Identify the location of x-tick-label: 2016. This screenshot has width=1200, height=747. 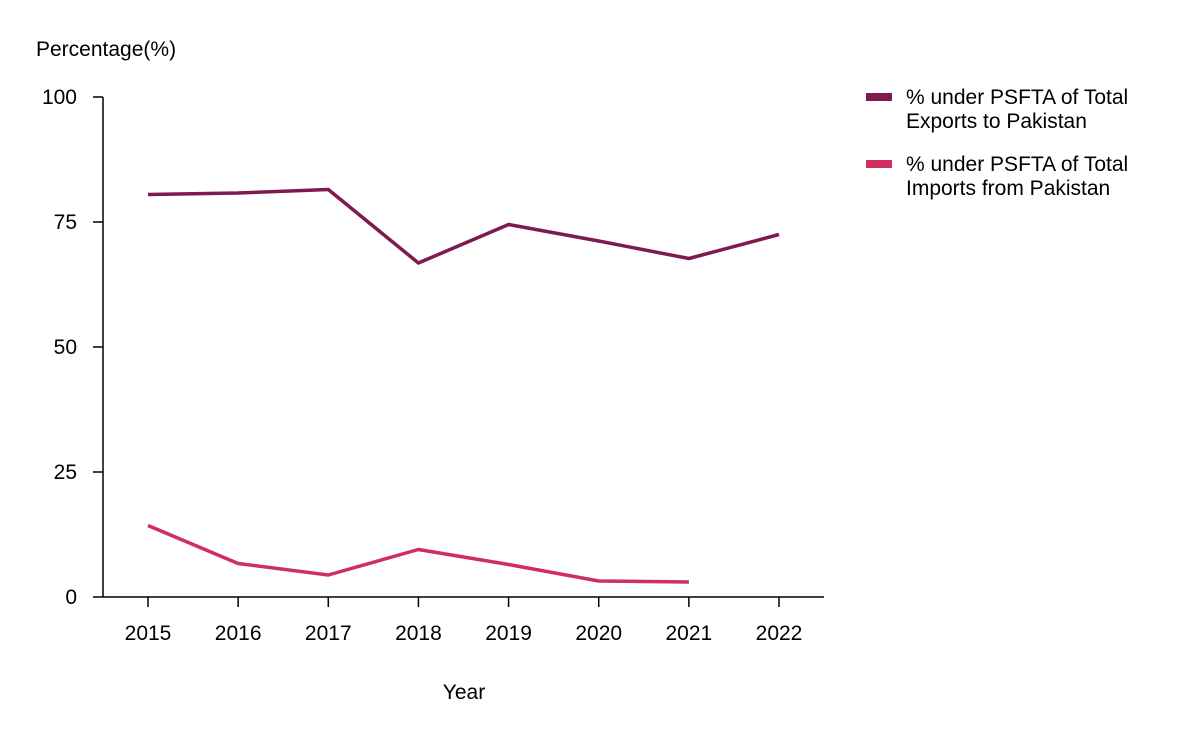
(238, 633).